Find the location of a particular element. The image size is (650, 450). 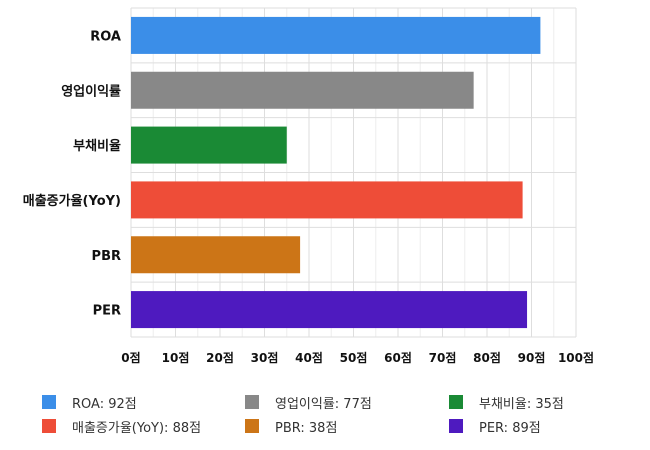

legend-item: ROA: 92점 is located at coordinates (89, 402).